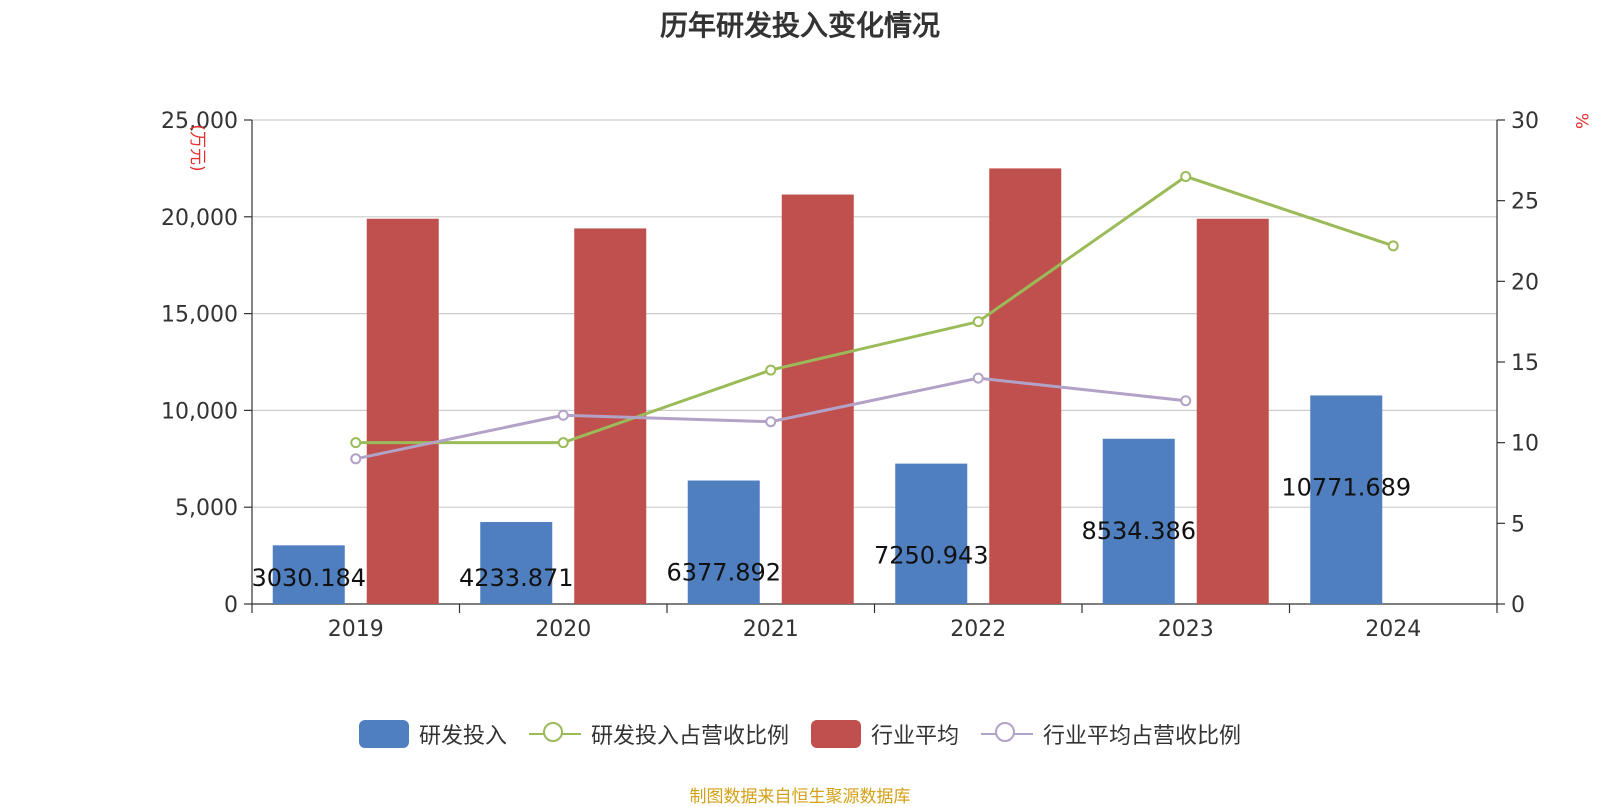 The width and height of the screenshot is (1600, 807). I want to click on y-left-axis-label: (万元), so click(197, 147).